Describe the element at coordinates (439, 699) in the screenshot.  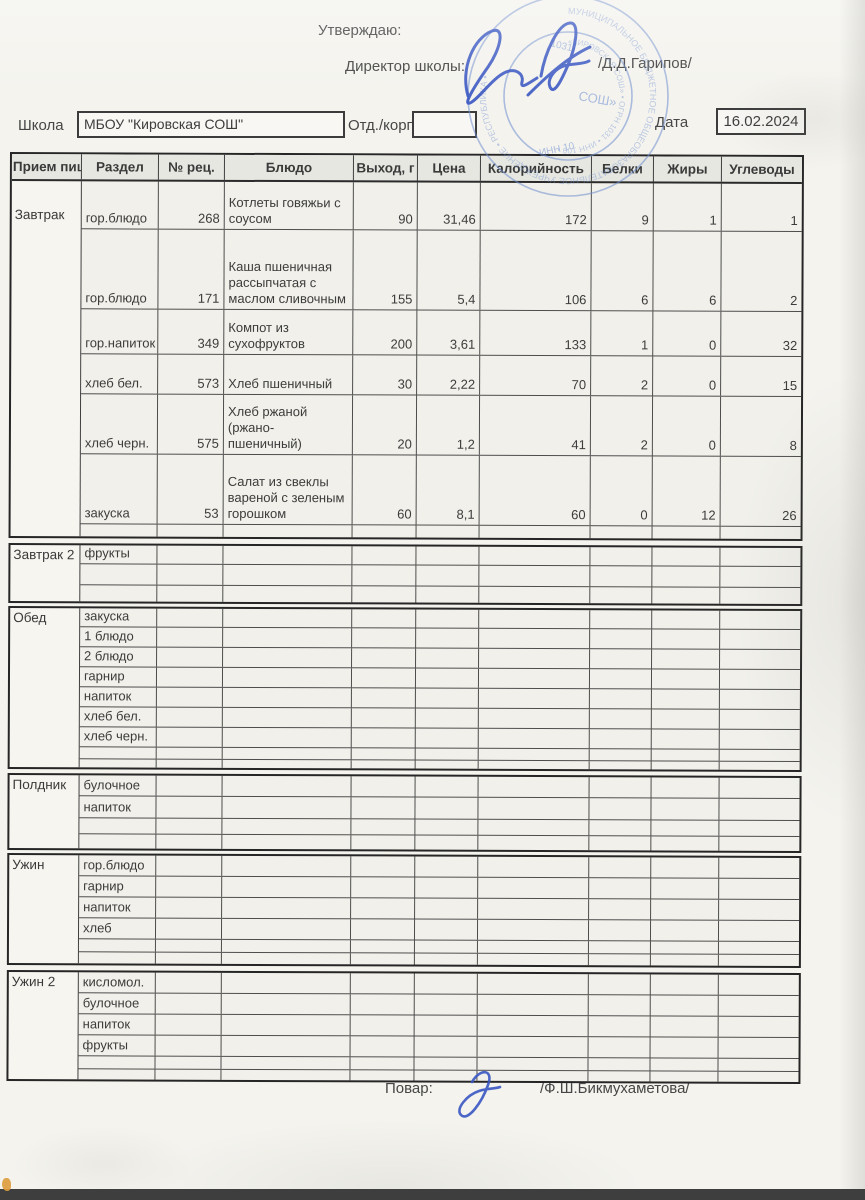
I see `menu-row: напиток` at that location.